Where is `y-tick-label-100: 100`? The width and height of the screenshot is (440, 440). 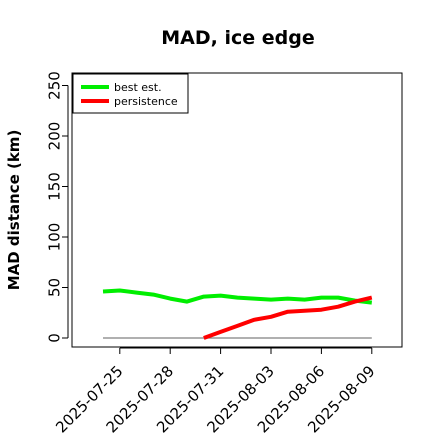 y-tick-label-100: 100 is located at coordinates (55, 237).